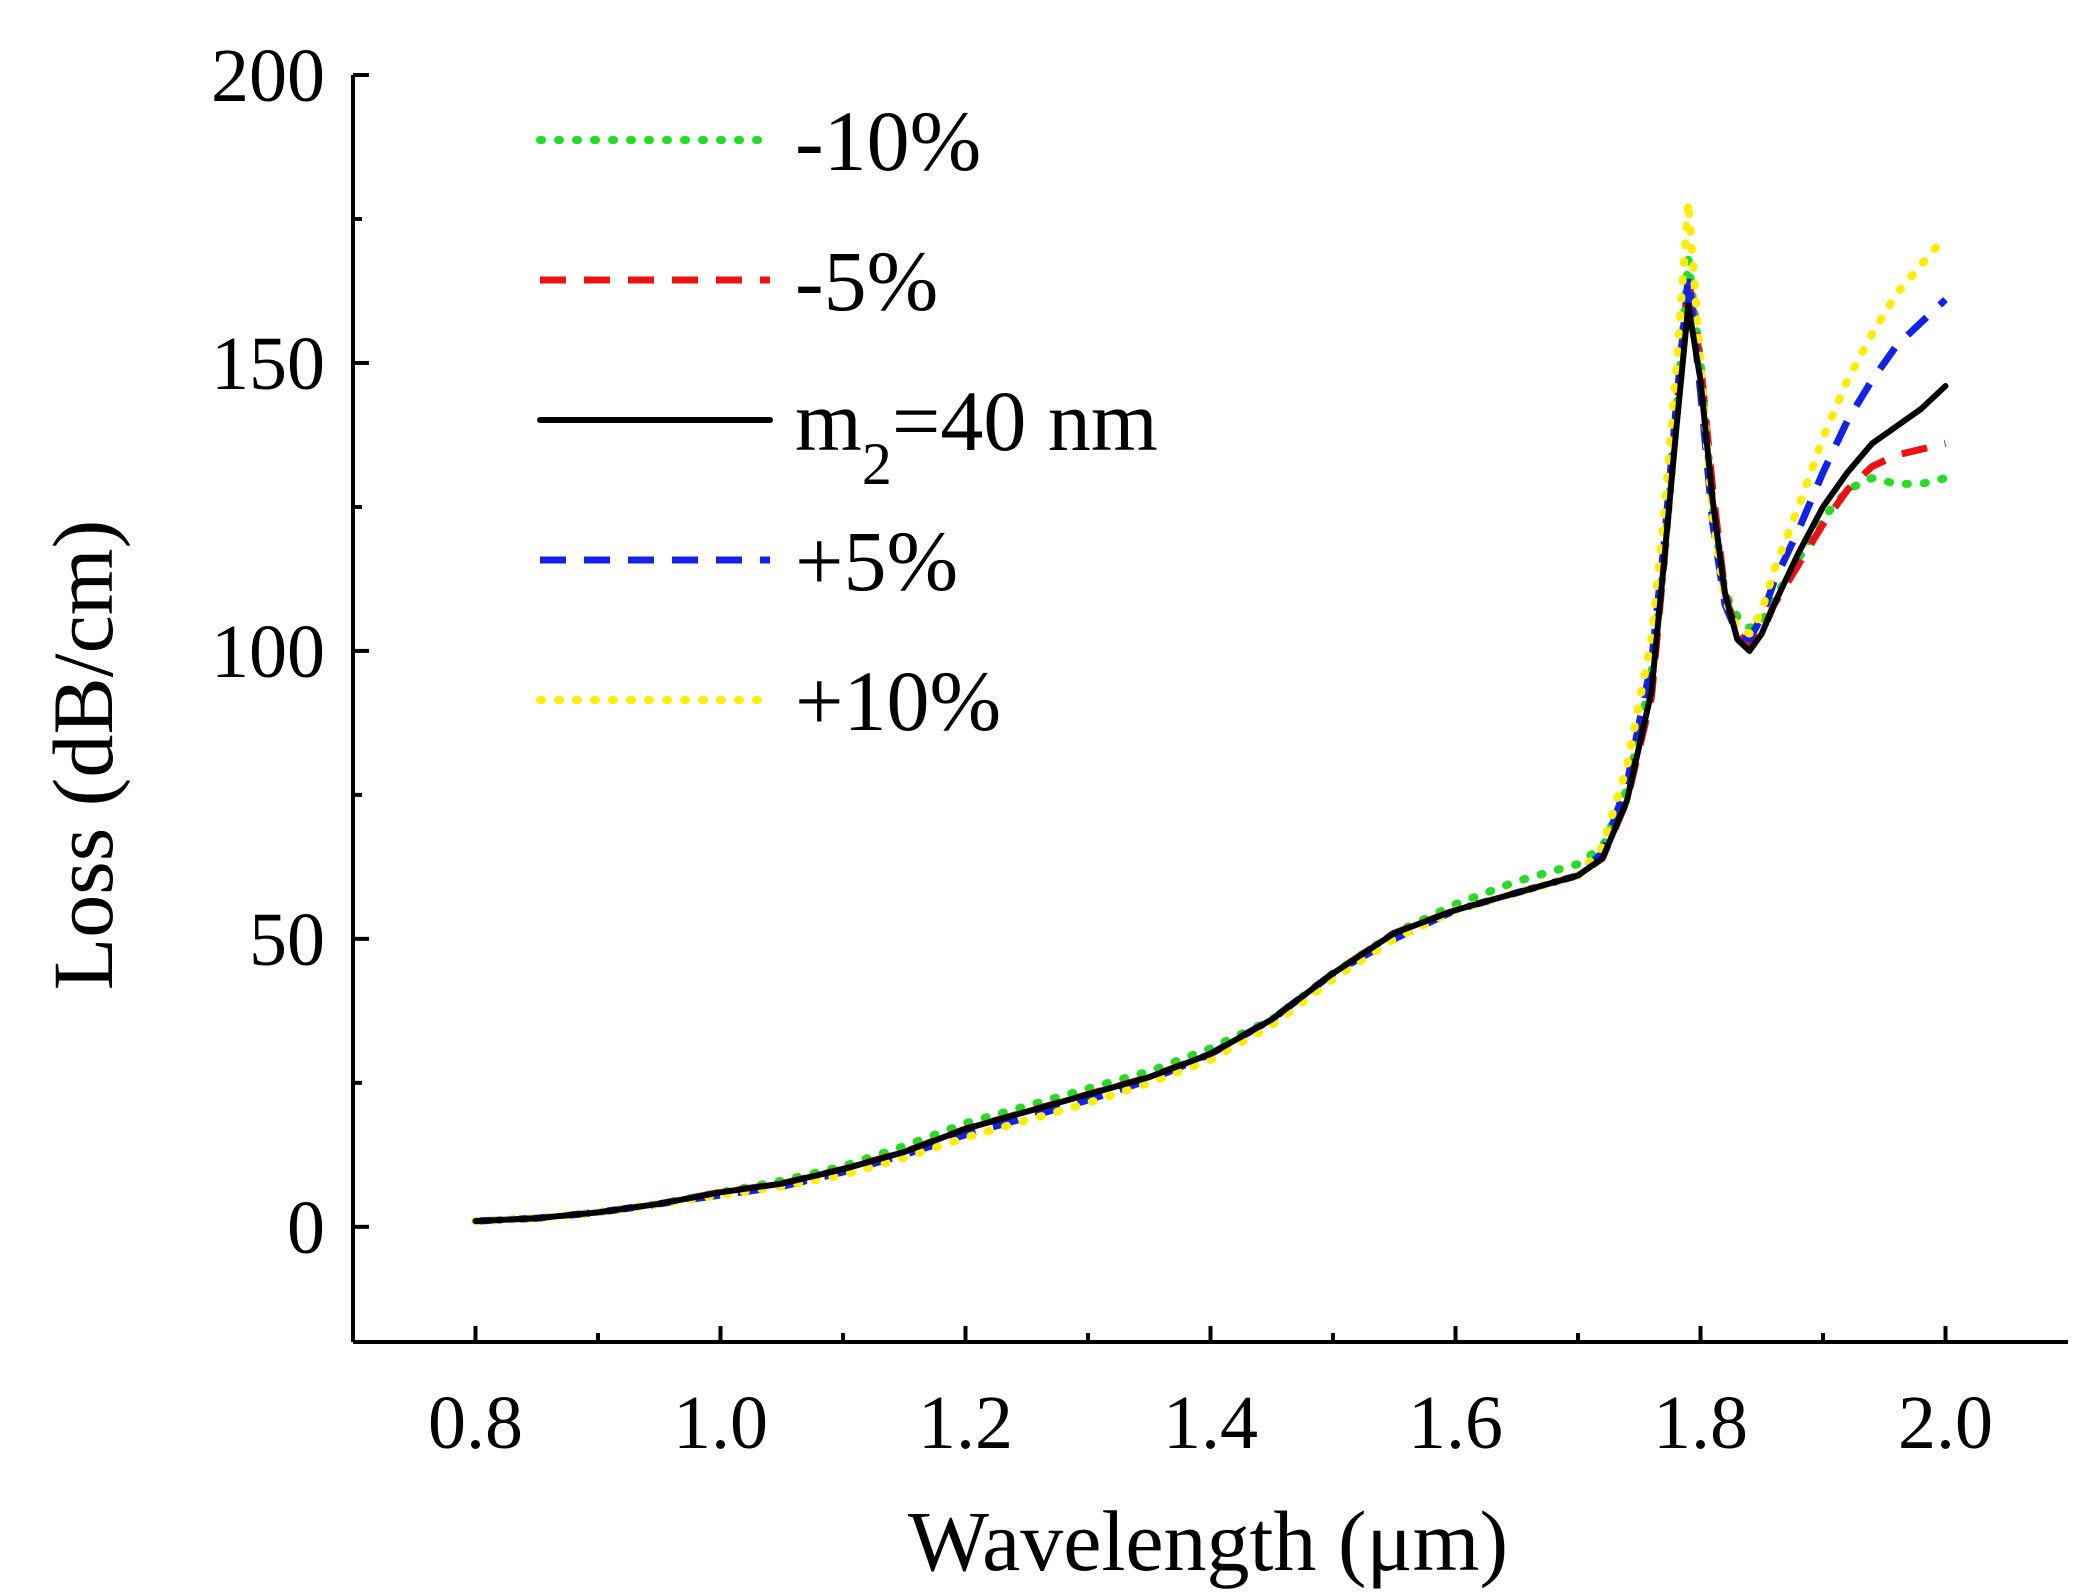 This screenshot has height=1596, width=2073. I want to click on x-tick-label: 2.0, so click(1945, 1423).